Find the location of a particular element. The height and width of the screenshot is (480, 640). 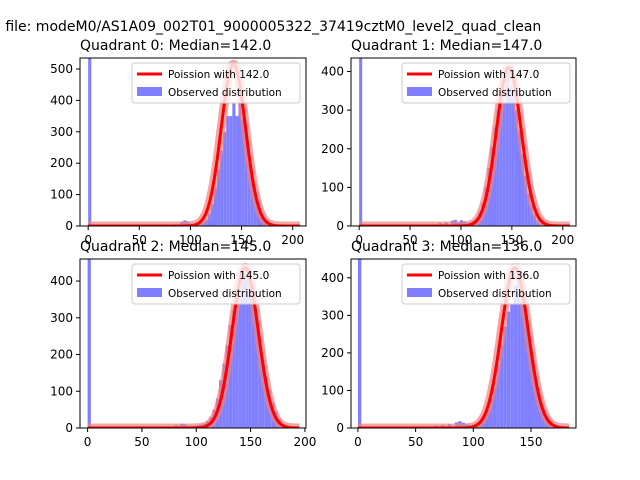

quadrant-0-plot is located at coordinates (194, 142).